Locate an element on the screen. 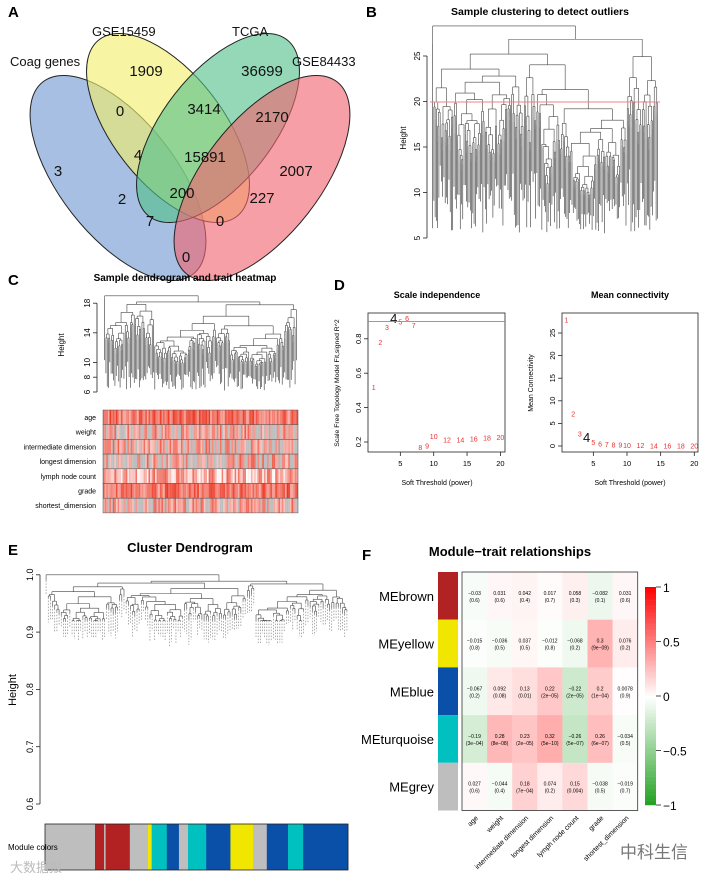 This screenshot has height=880, width=710. venn-count: 200 is located at coordinates (181, 193).